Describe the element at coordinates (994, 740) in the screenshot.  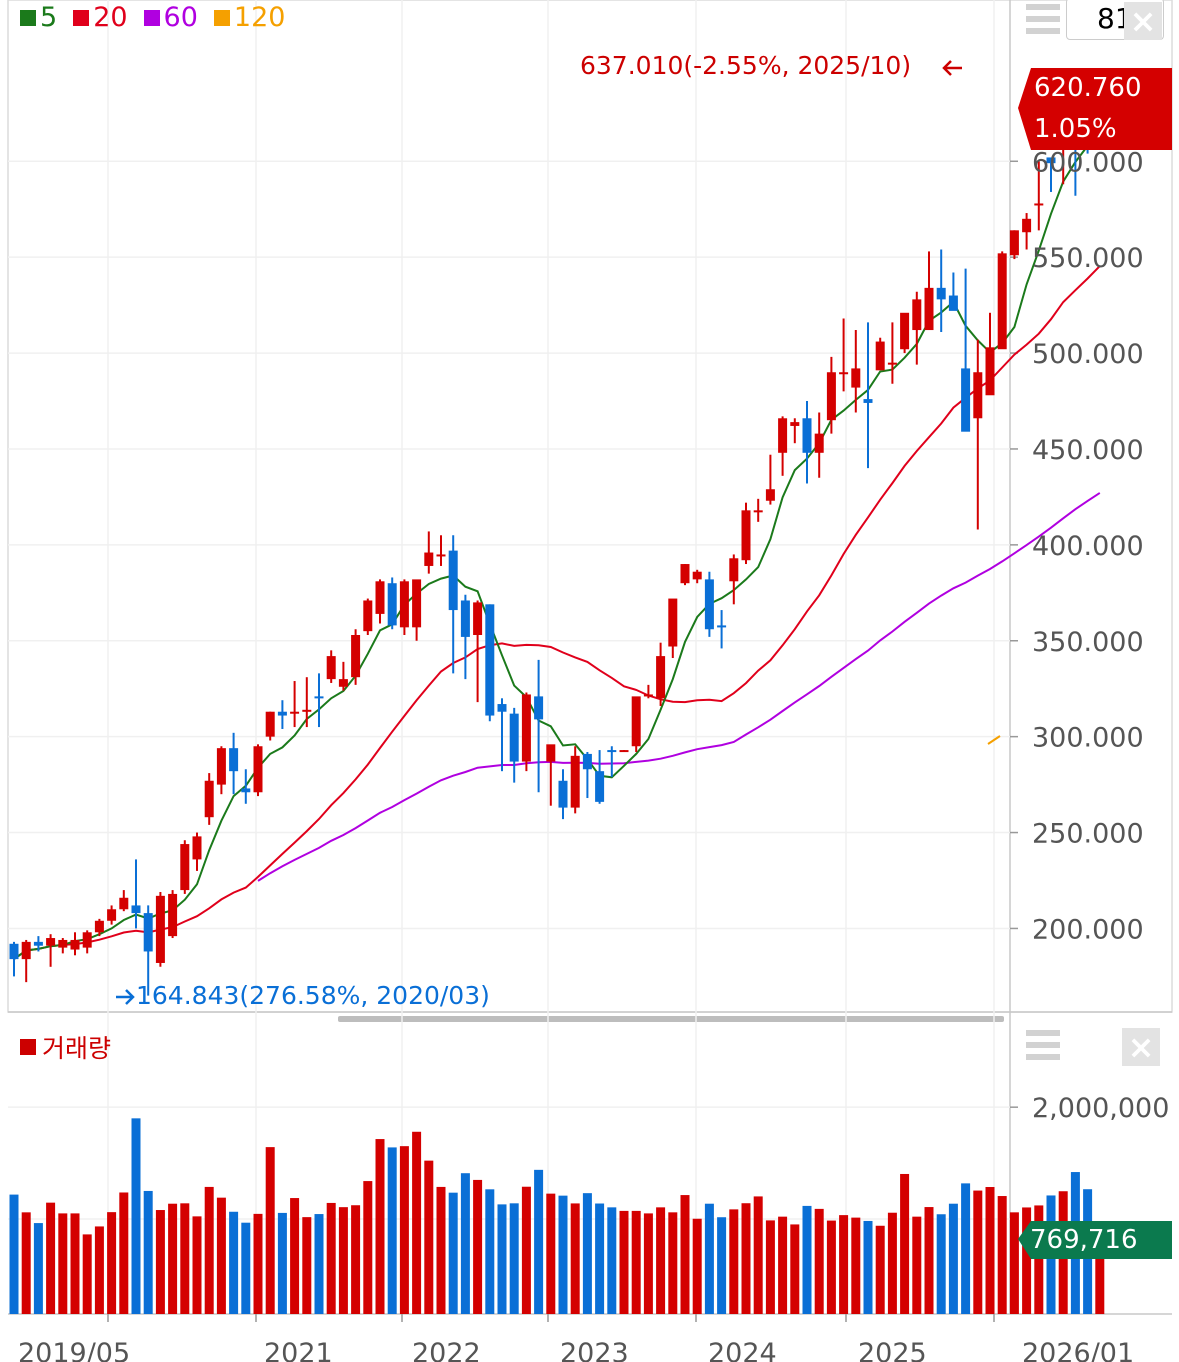
I see `ma120-line` at that location.